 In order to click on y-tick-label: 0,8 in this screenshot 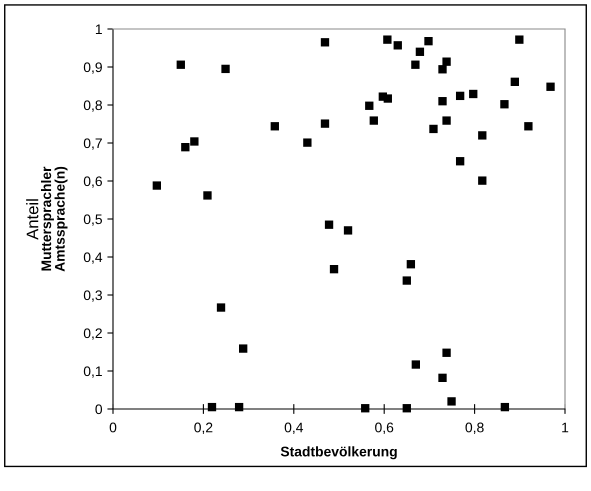, I will do `click(93, 106)`.